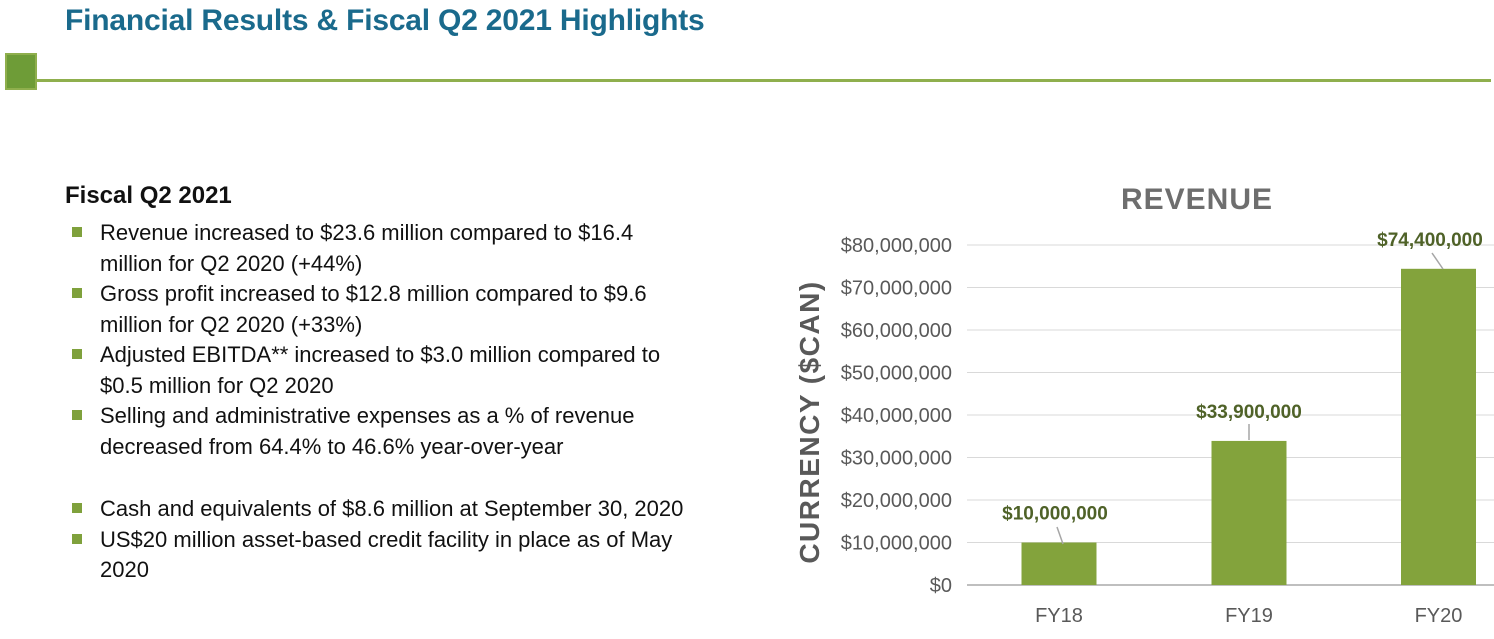 The image size is (1494, 639). I want to click on revenue-bar-fy19, so click(1249, 512).